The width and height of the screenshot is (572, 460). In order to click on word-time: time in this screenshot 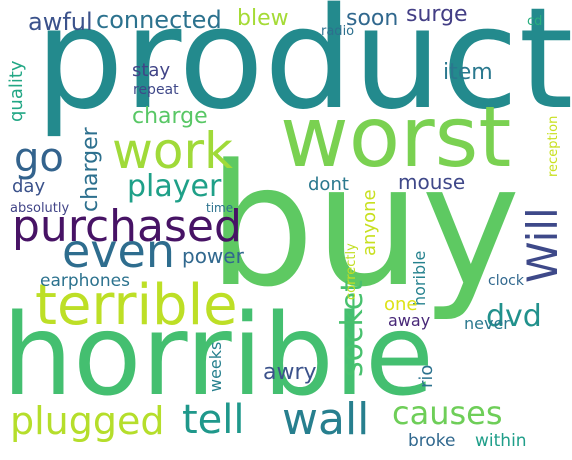, I will do `click(220, 208)`.